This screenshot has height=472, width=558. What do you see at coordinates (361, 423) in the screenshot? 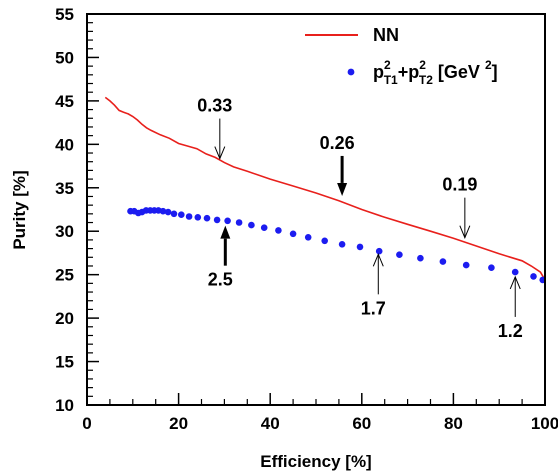
I see `x-tick-label: 60` at bounding box center [361, 423].